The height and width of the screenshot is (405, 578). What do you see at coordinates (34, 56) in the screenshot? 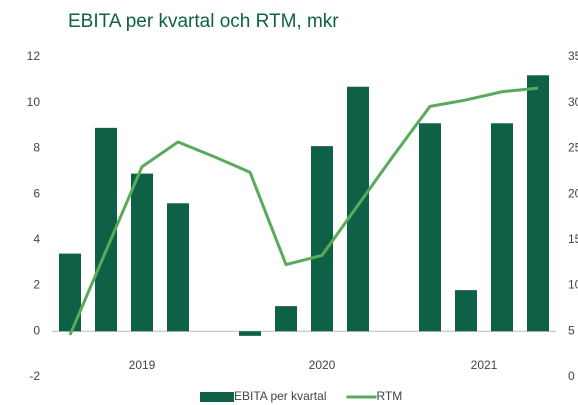
I see `y-tick-label: 12` at bounding box center [34, 56].